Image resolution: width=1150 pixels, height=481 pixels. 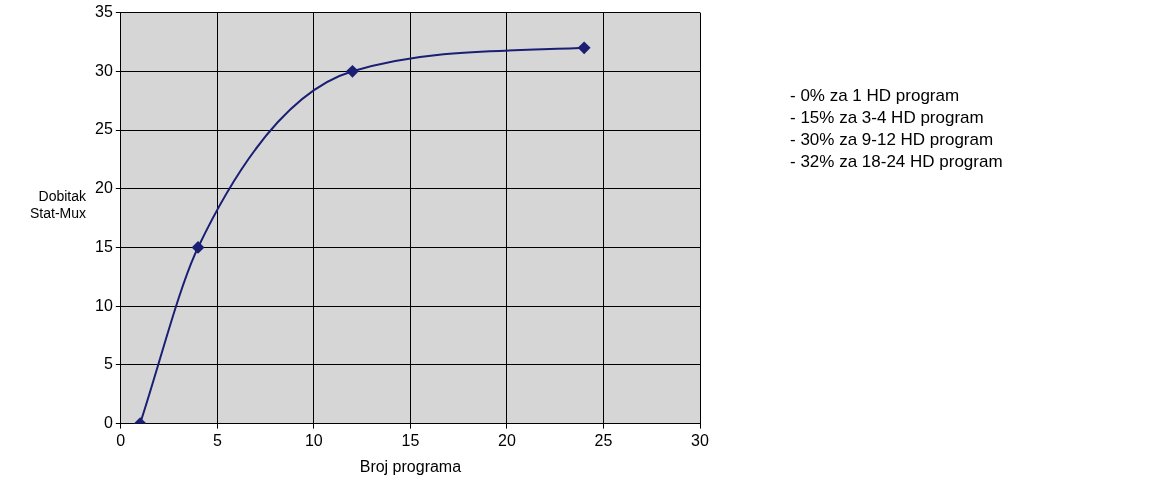 What do you see at coordinates (104, 246) in the screenshot?
I see `y-tick-label: 15` at bounding box center [104, 246].